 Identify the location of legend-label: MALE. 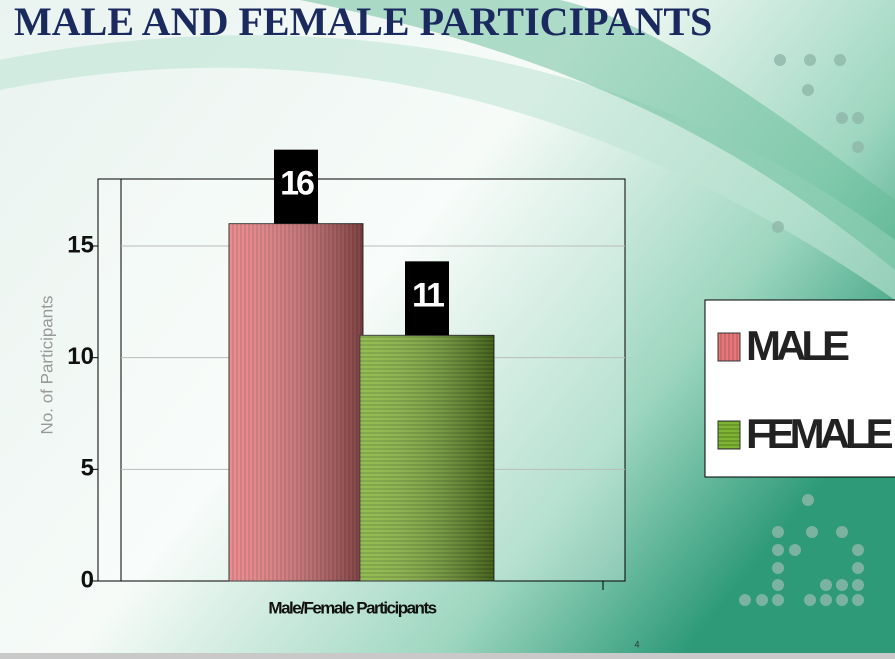
(797, 345).